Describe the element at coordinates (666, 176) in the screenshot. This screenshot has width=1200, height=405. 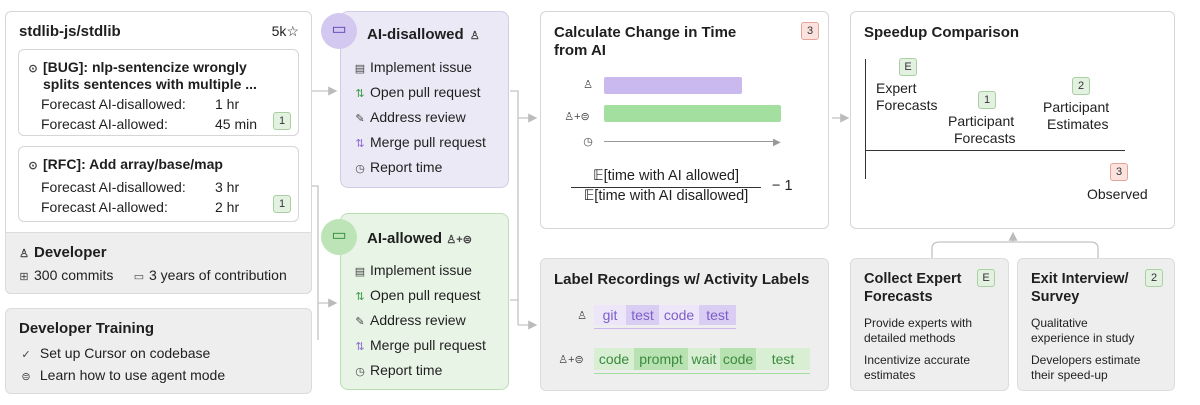
I see `formula-numerator: 𝔼[time with AI allowed]` at that location.